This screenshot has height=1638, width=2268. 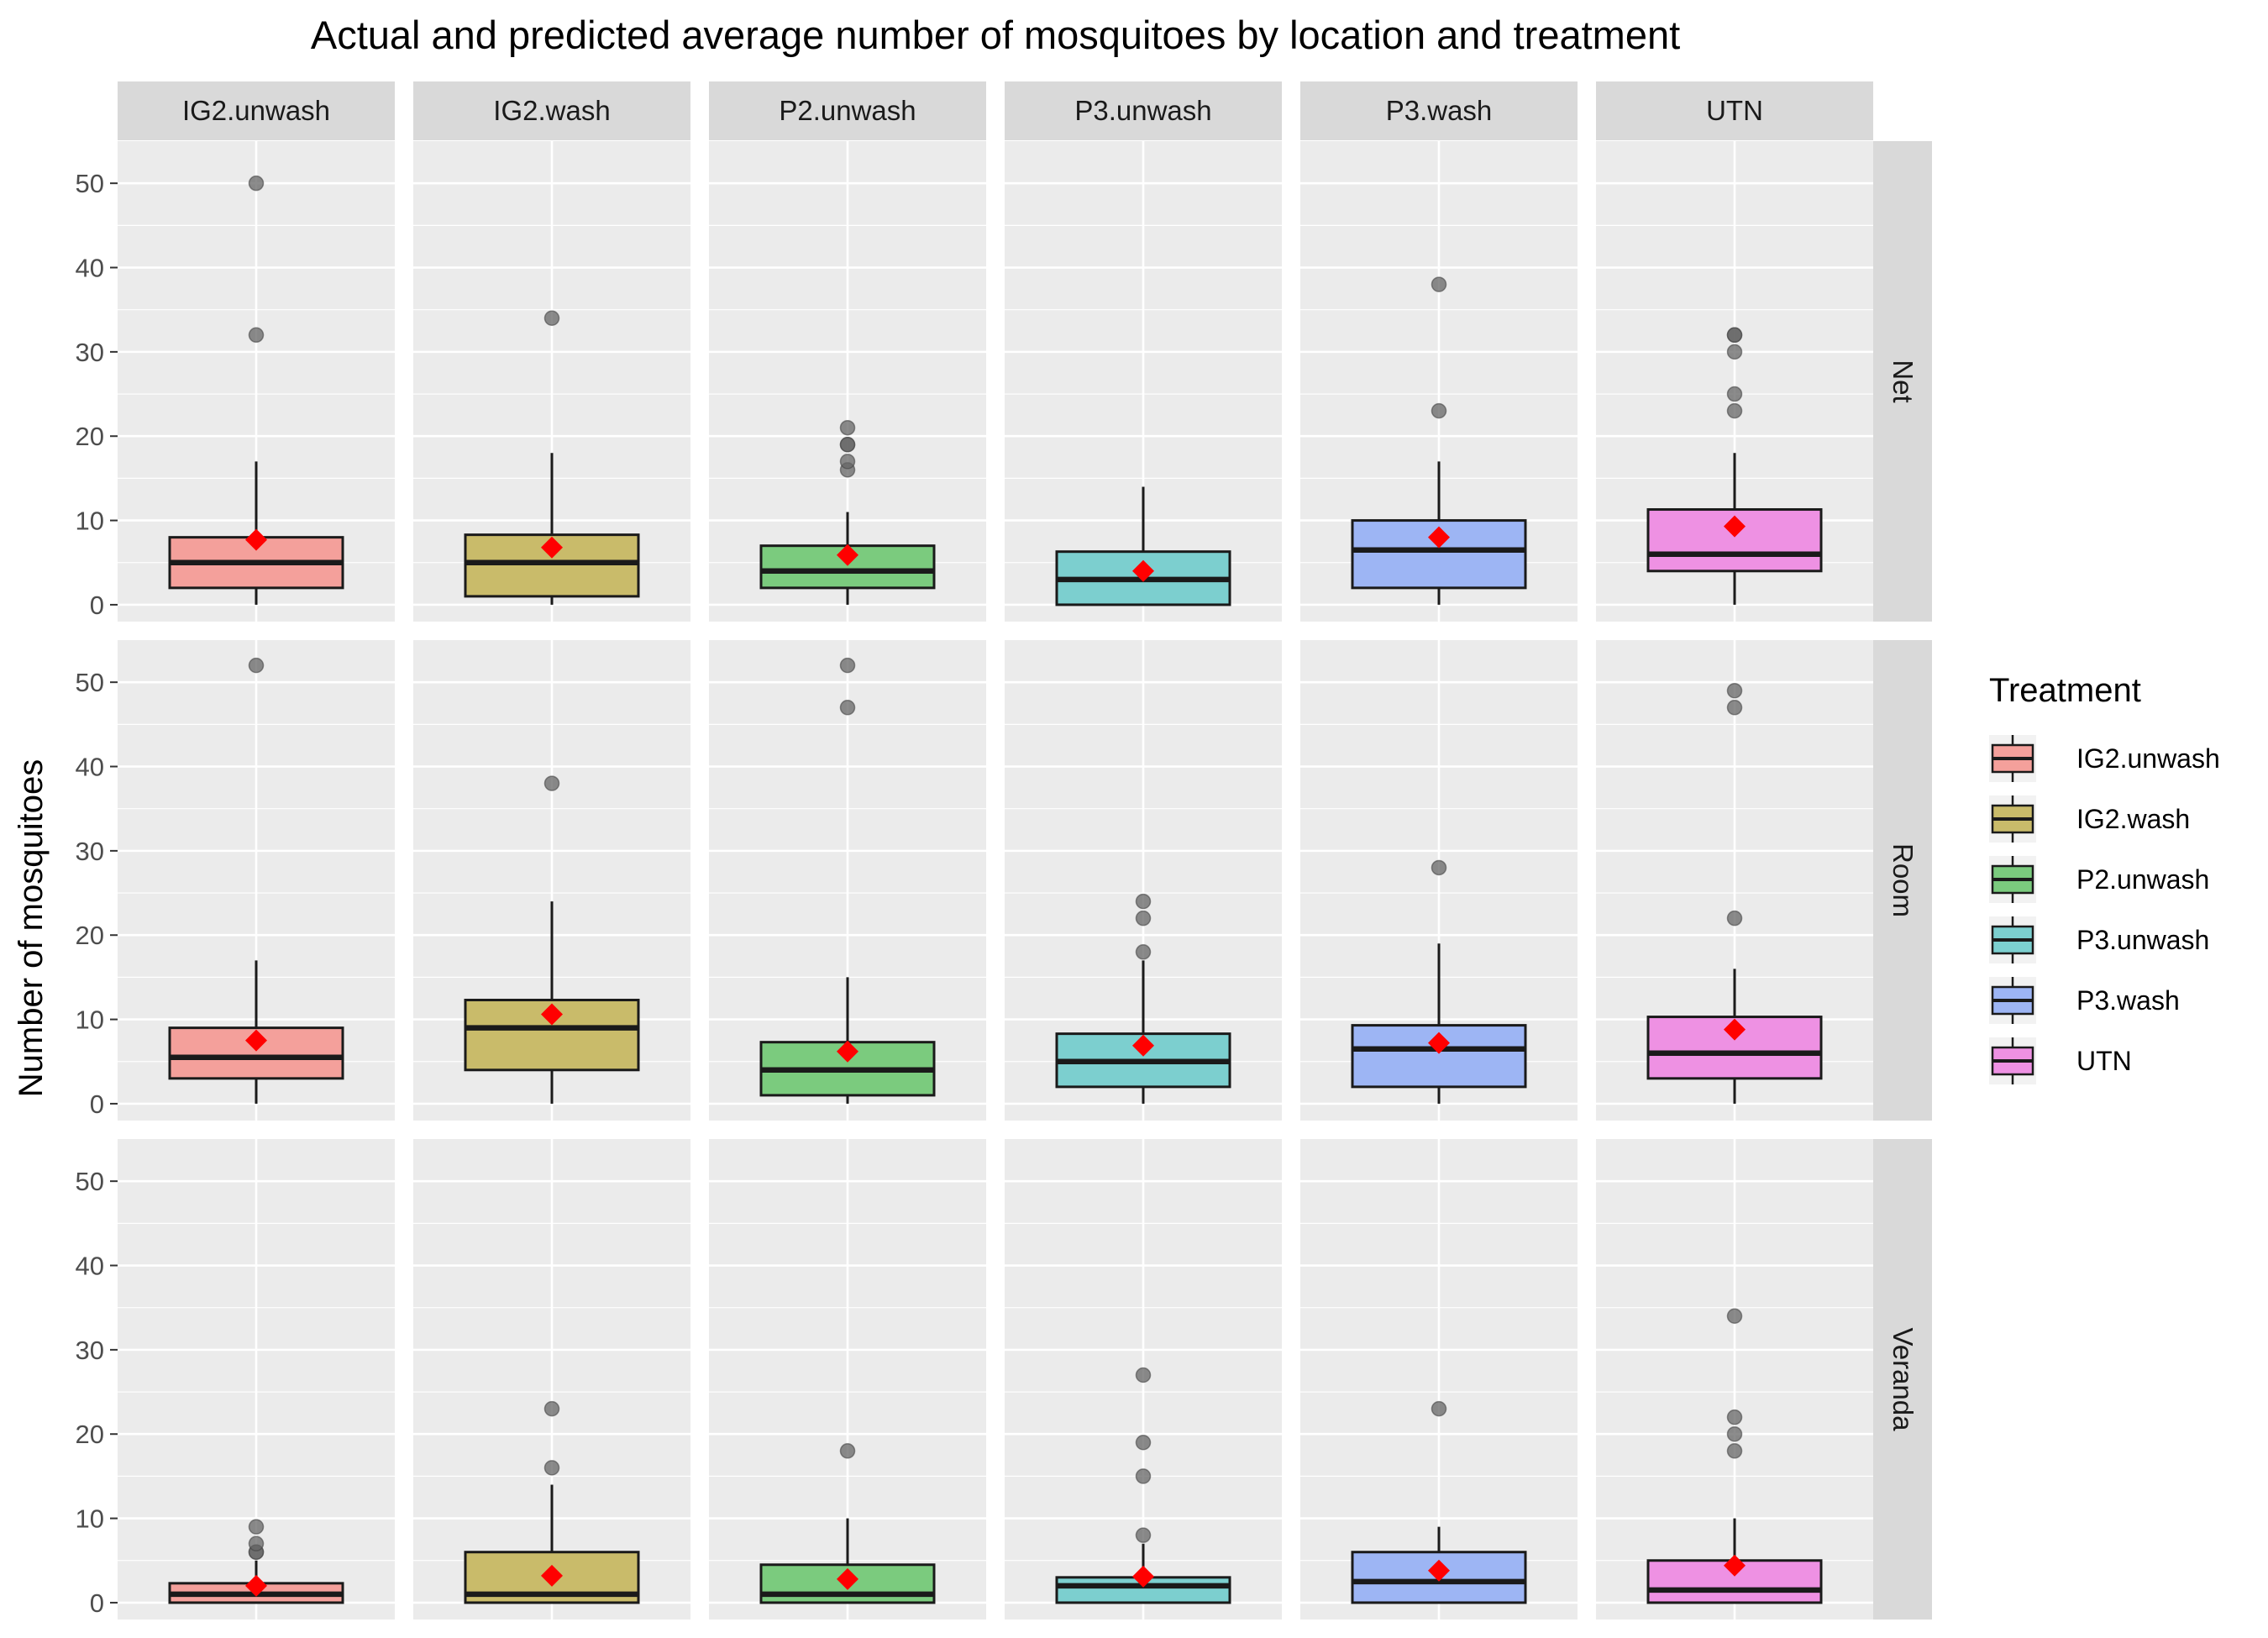 What do you see at coordinates (551, 110) in the screenshot?
I see `strip-top-label-ig2-wash: IG2.wash` at bounding box center [551, 110].